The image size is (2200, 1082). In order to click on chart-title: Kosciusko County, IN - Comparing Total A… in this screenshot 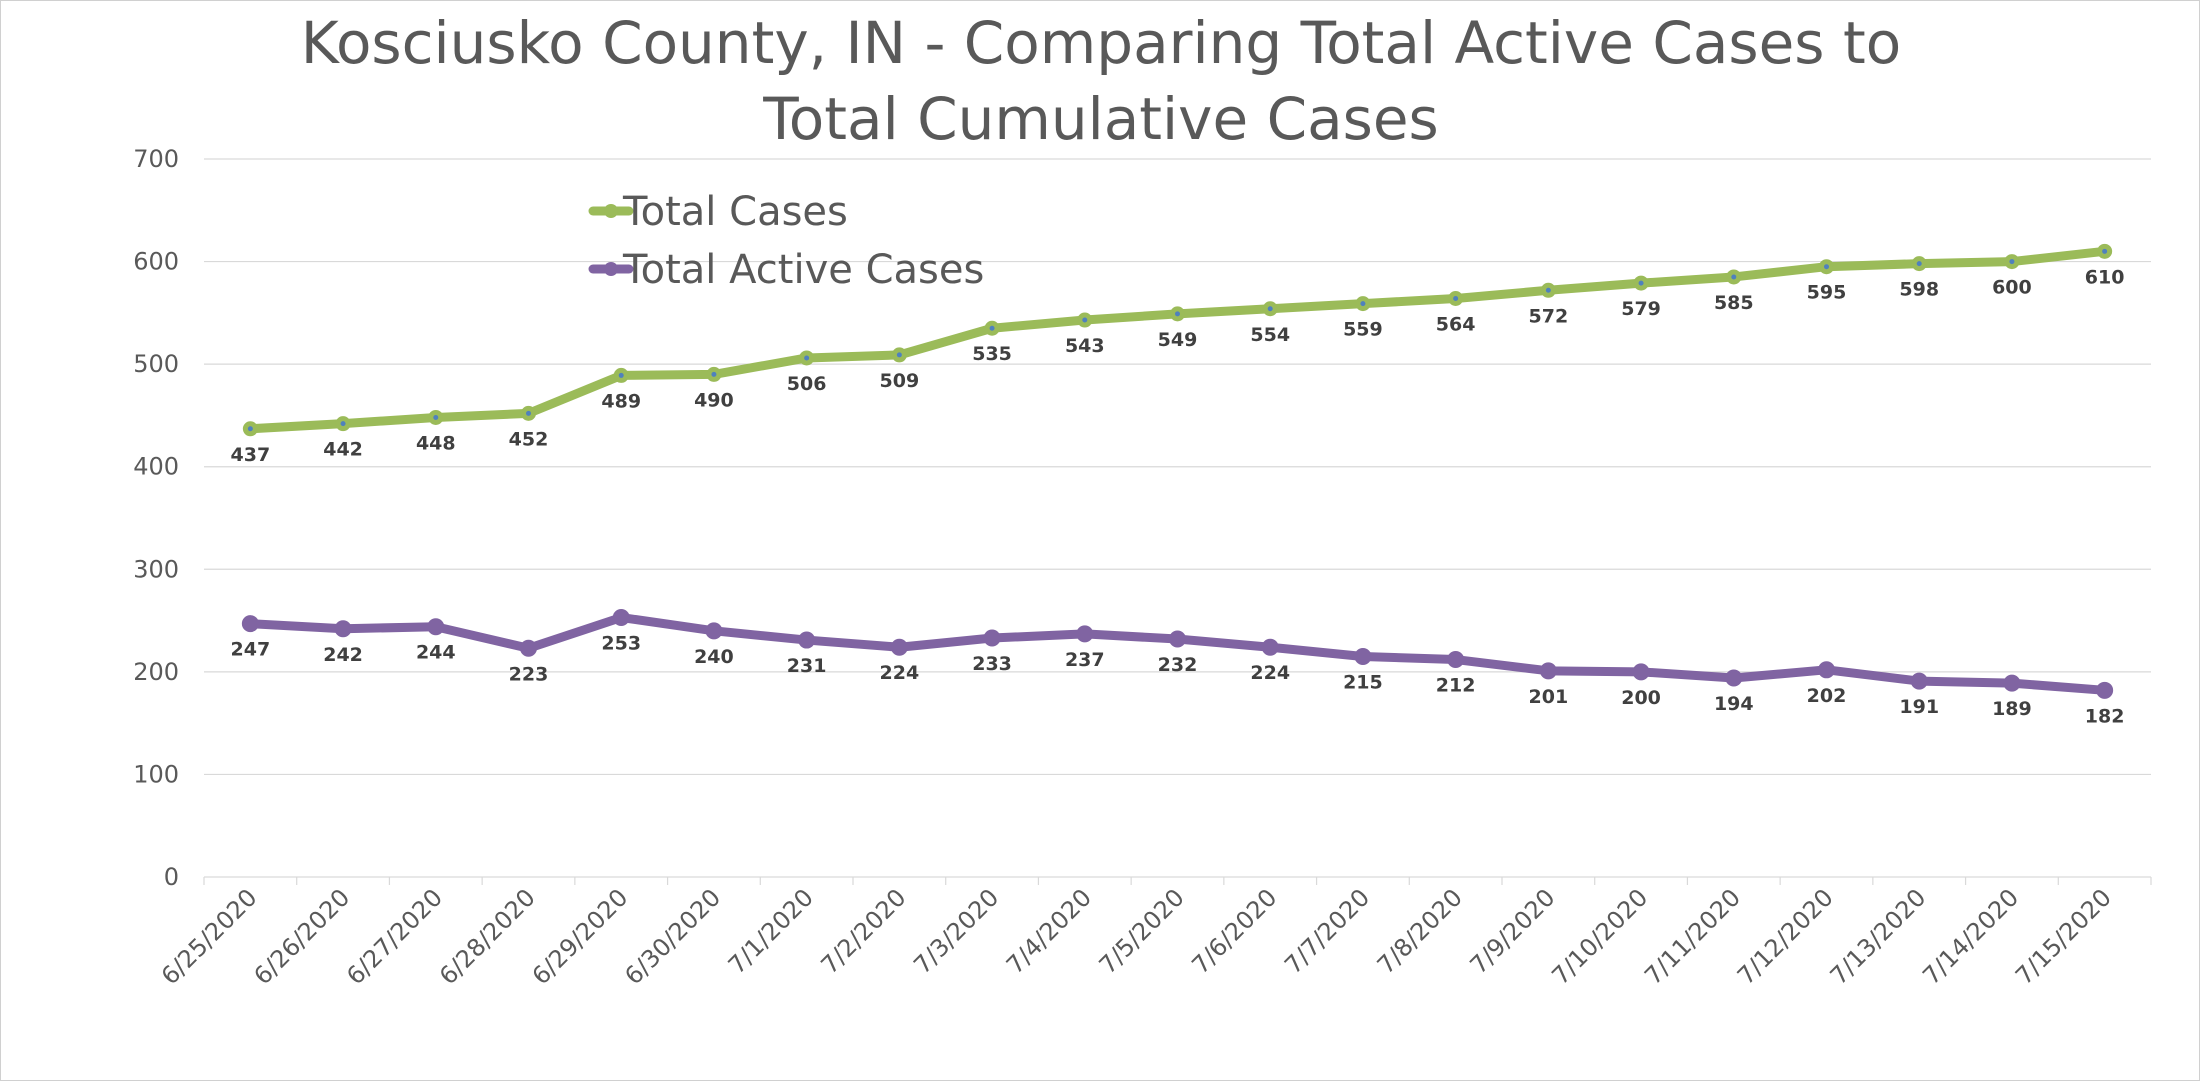, I will do `click(1100, 81)`.